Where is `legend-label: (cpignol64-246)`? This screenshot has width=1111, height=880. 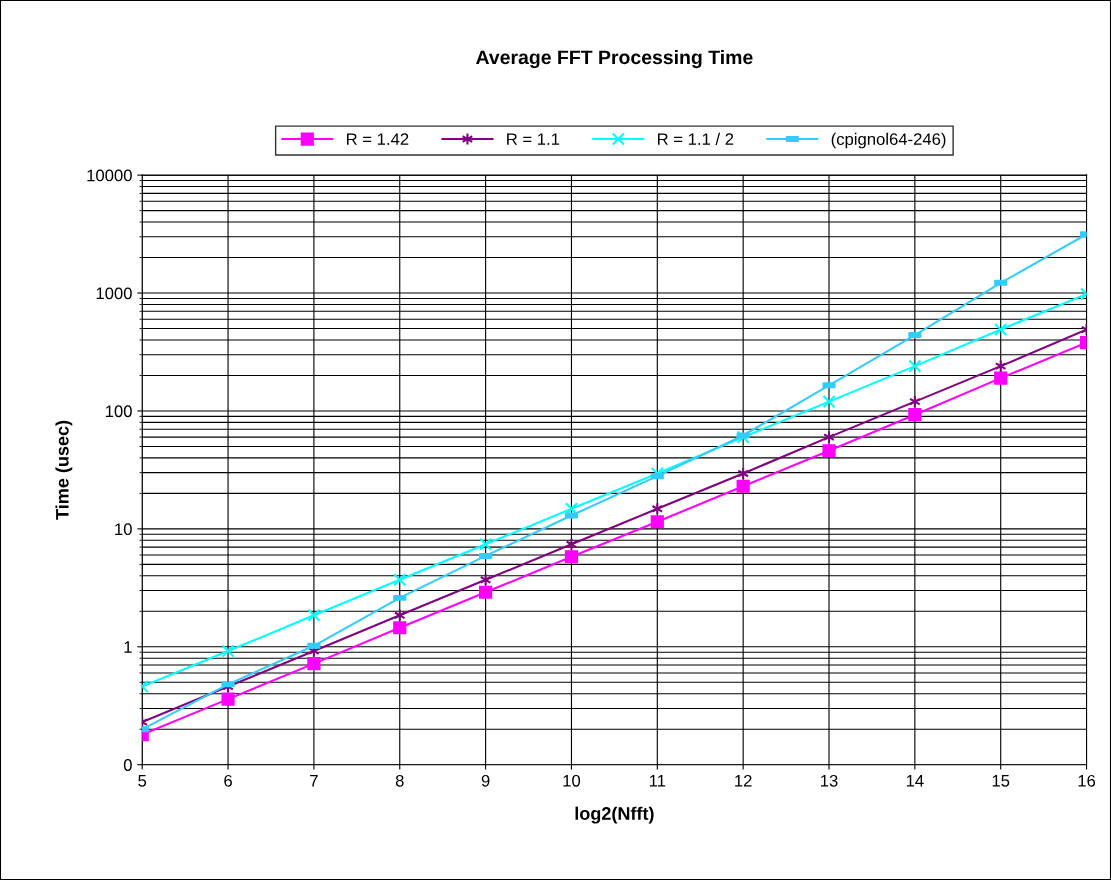 legend-label: (cpignol64-246) is located at coordinates (888, 140).